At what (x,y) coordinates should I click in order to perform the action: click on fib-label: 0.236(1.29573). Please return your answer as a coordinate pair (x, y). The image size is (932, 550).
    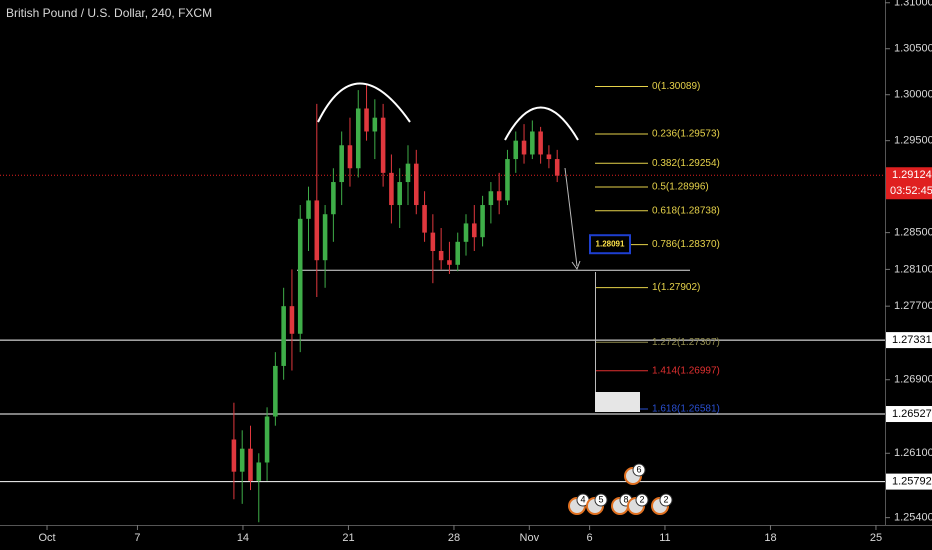
    Looking at the image, I should click on (686, 134).